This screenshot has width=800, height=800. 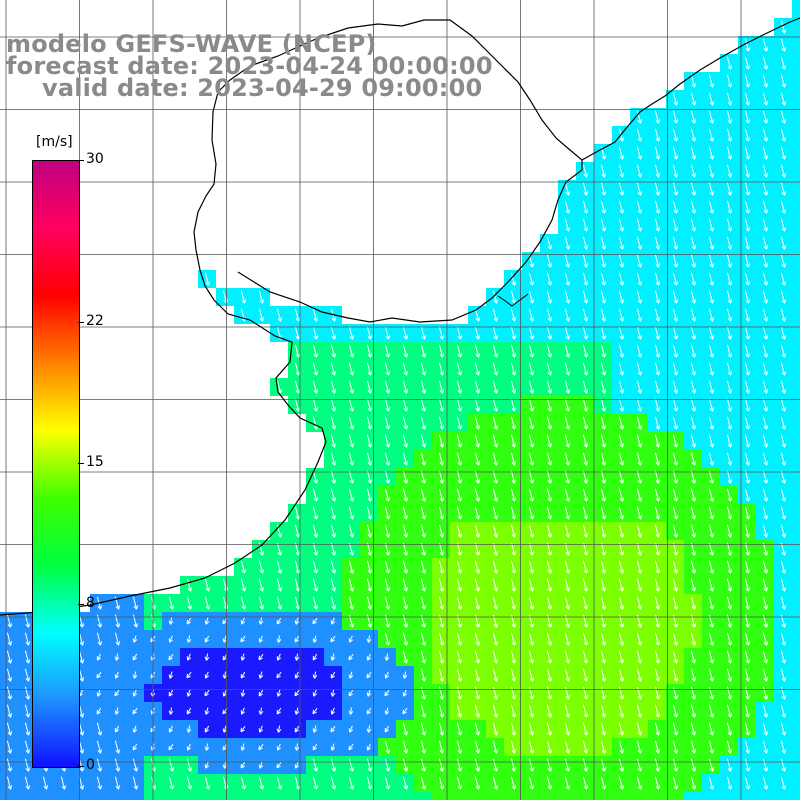 What do you see at coordinates (90, 603) in the screenshot?
I see `colorbar-tick-label: 8` at bounding box center [90, 603].